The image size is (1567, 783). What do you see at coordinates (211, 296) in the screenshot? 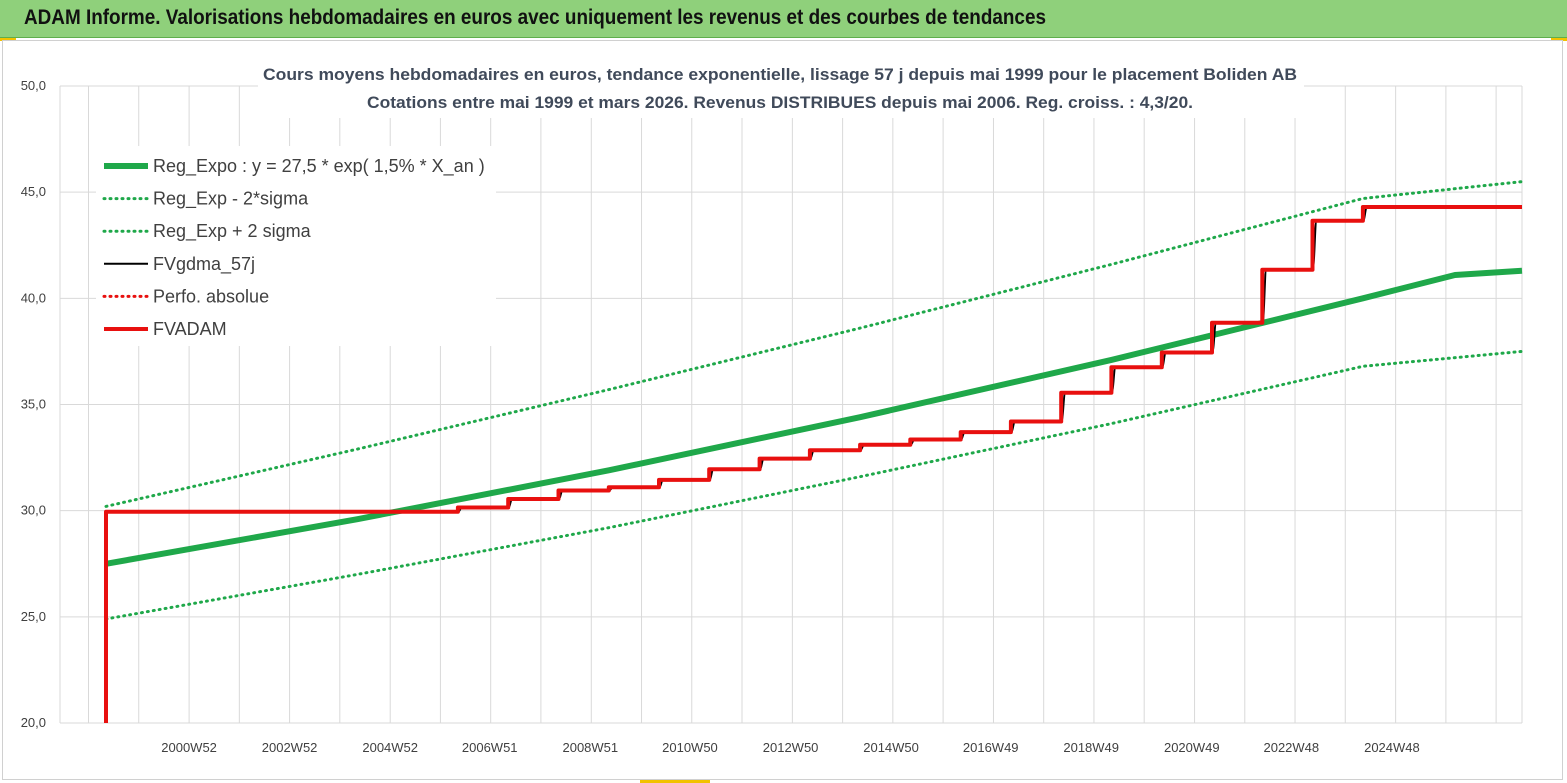
I see `legend-perfo-absolue-label: Perfo. absolue` at bounding box center [211, 296].